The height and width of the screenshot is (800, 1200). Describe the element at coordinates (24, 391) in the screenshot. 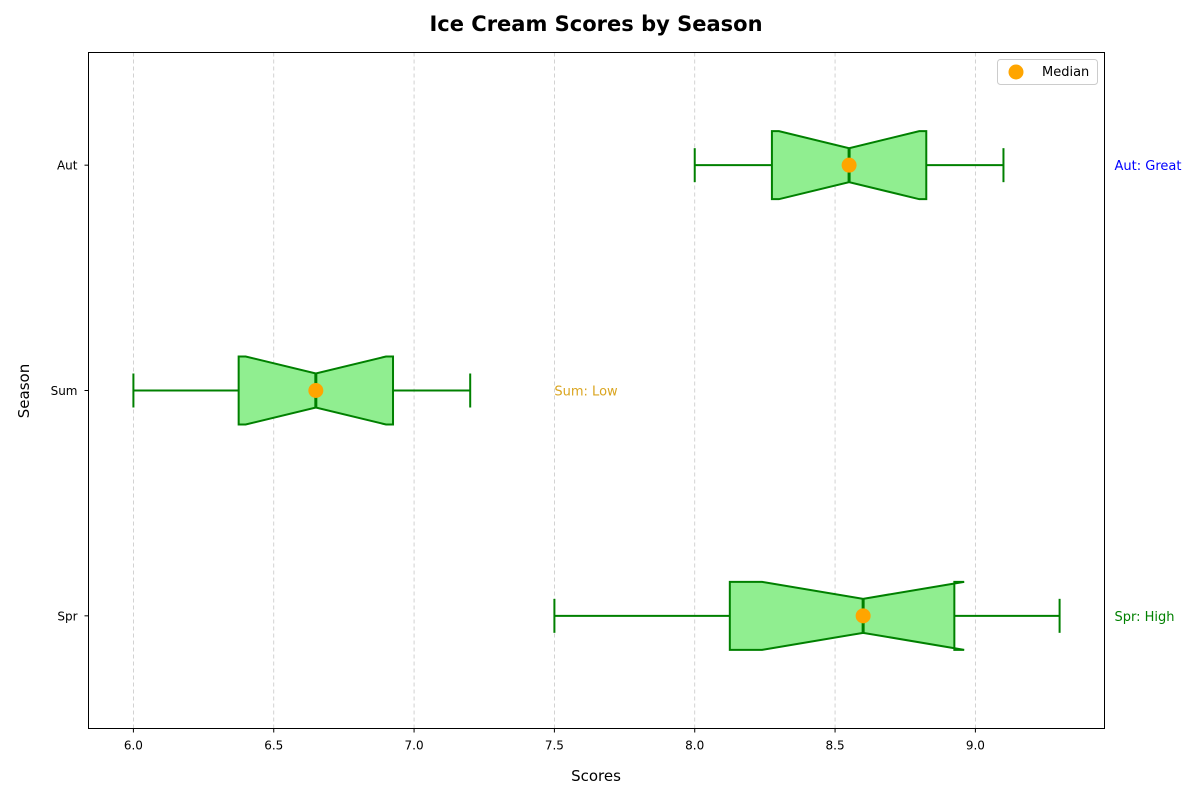

I see `y-axis-label: Season` at that location.